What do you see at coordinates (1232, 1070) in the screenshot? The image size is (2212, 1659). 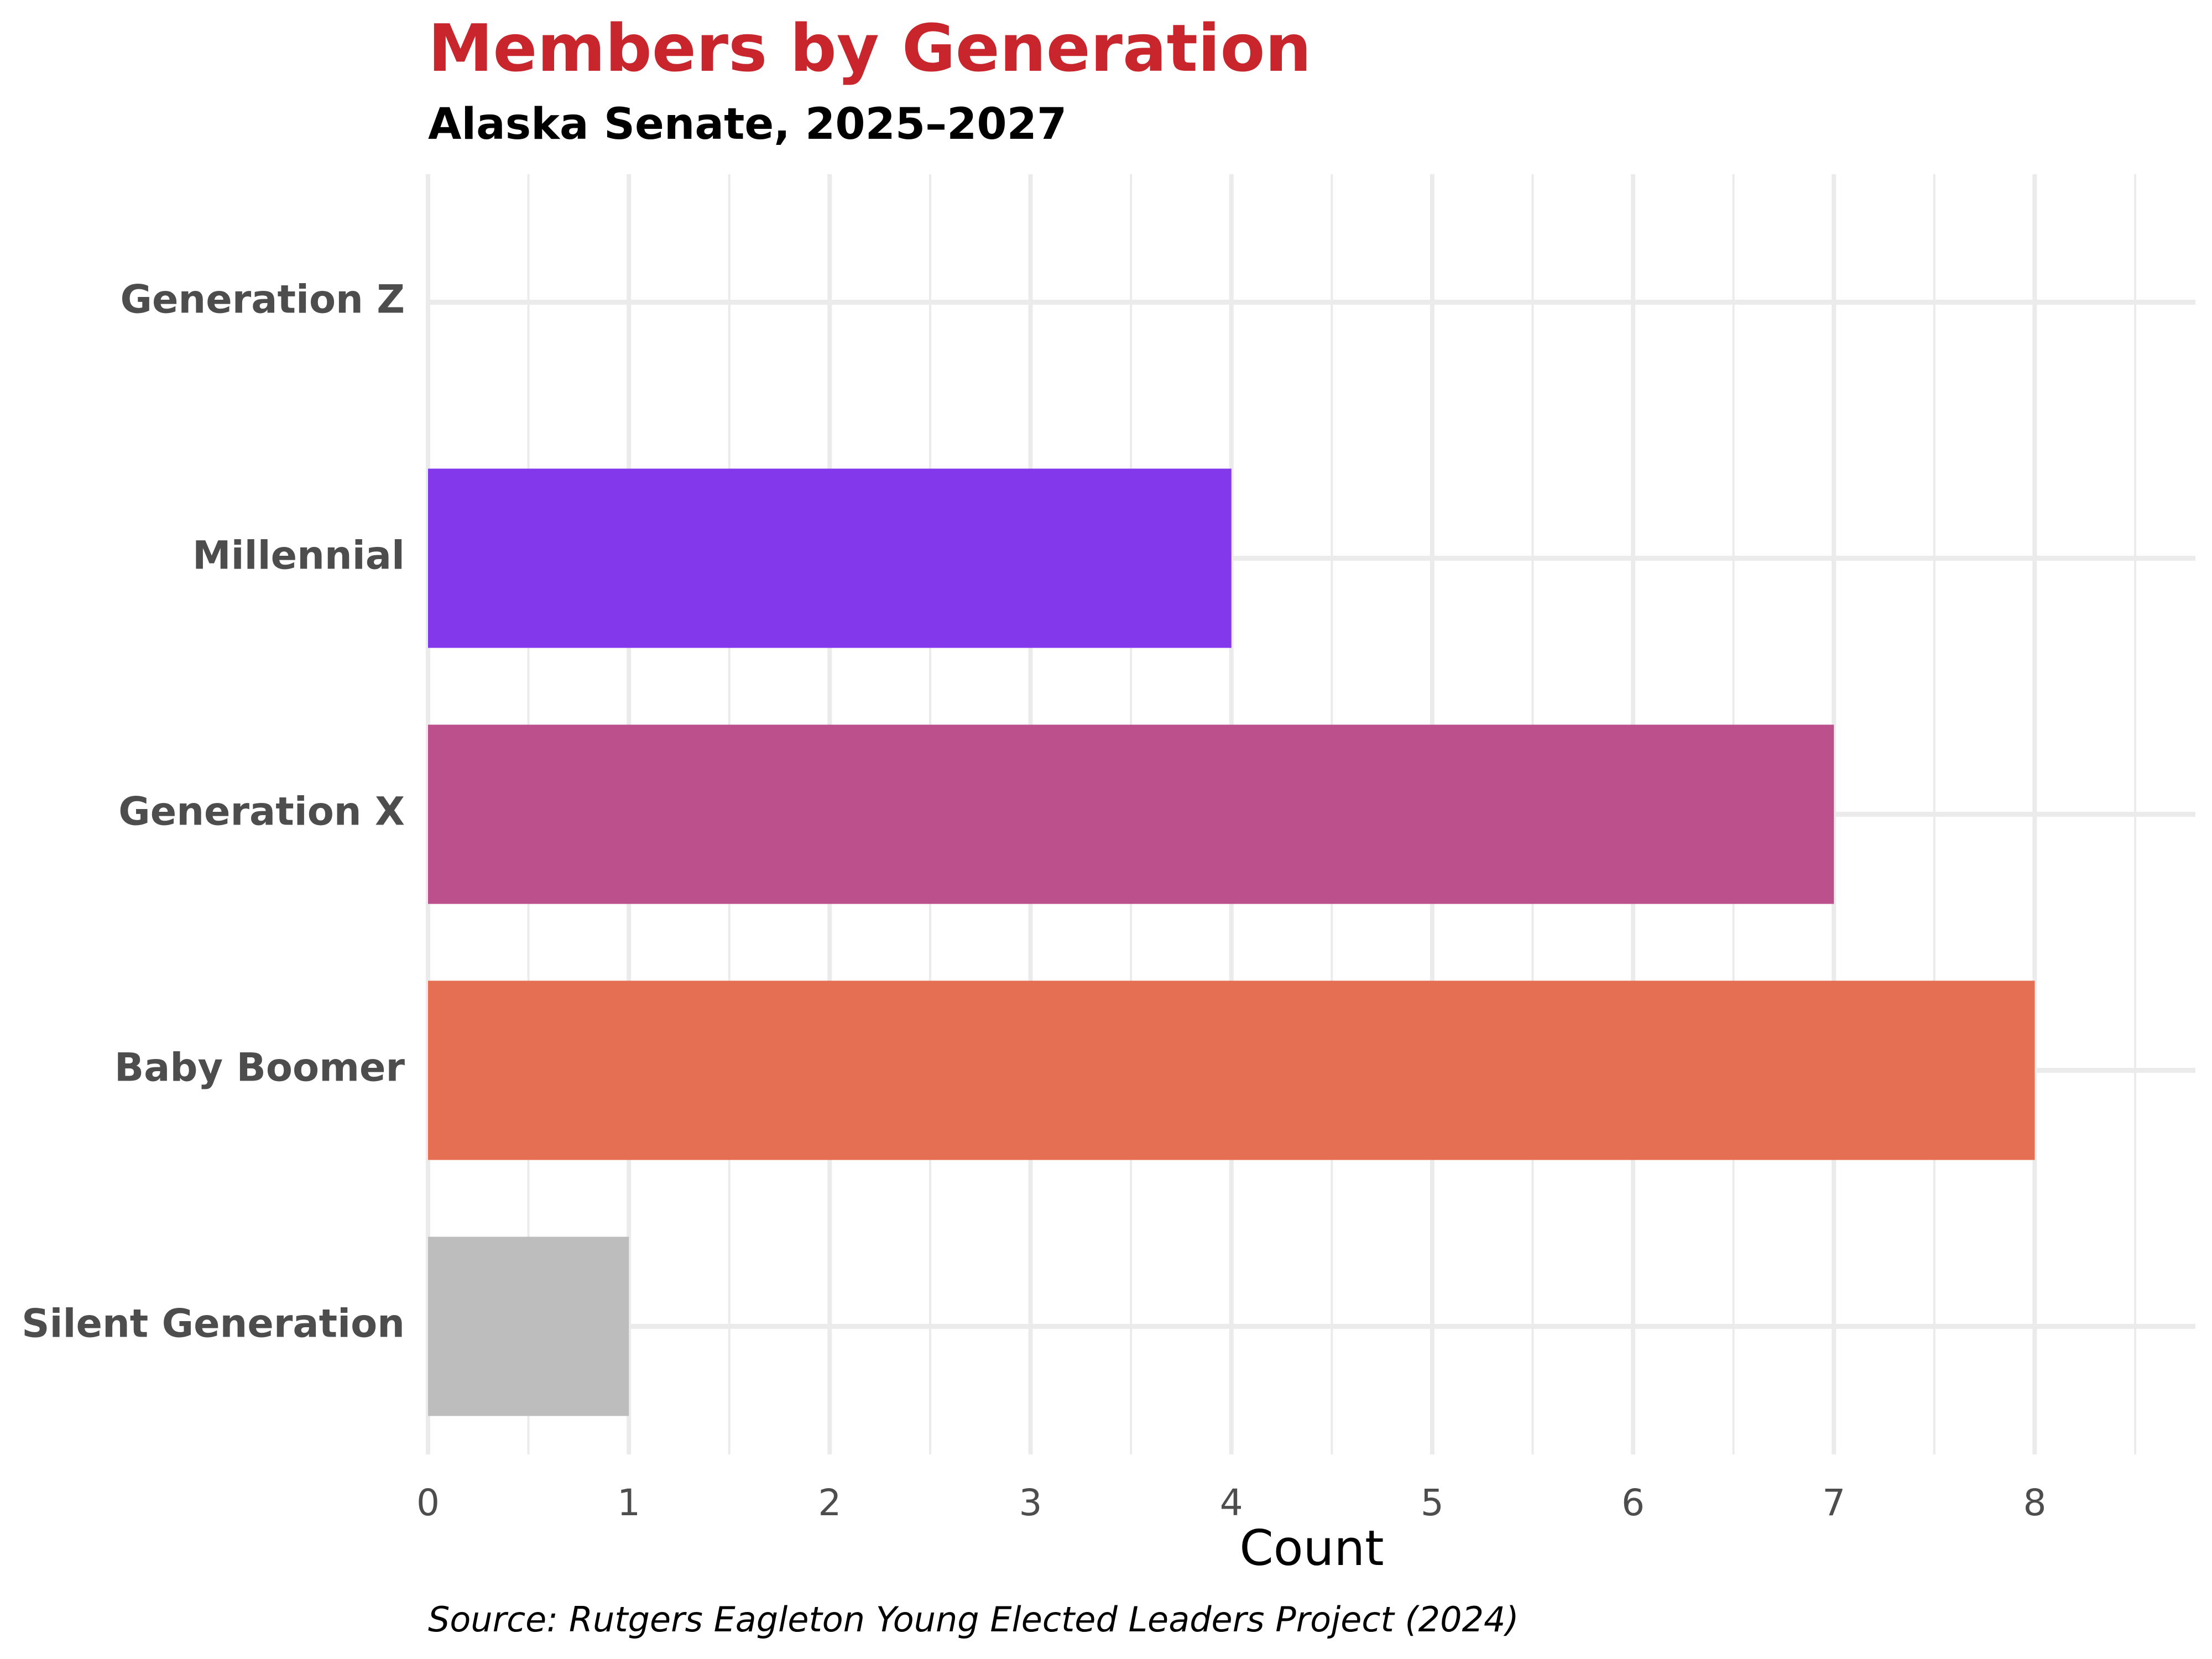 I see `bar-baby-boomer` at bounding box center [1232, 1070].